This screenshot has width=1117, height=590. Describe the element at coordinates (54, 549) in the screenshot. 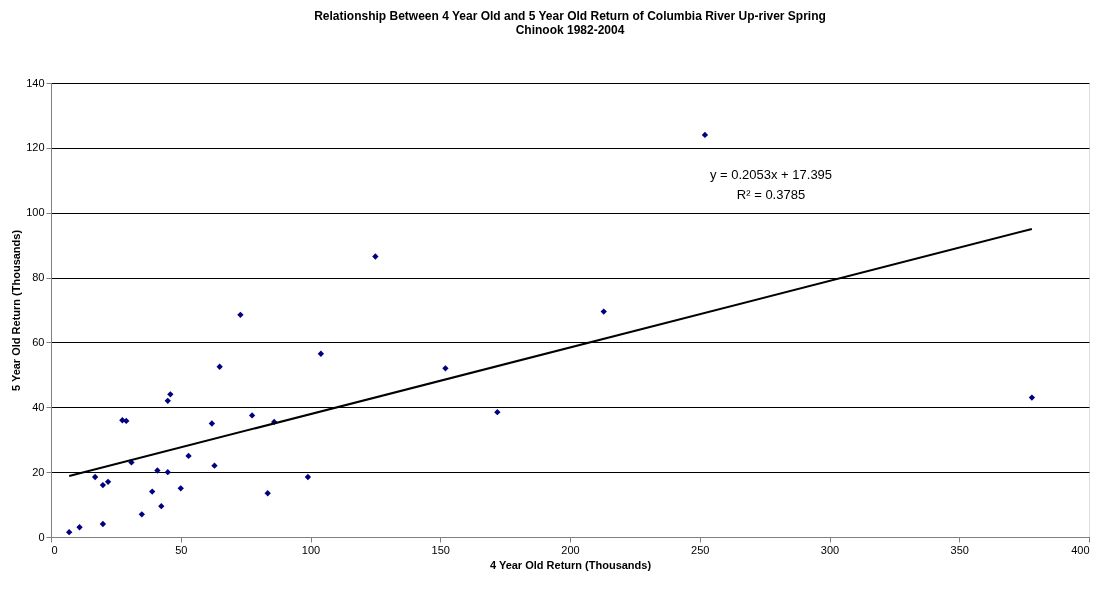

I see `x-tick-label: 0` at that location.